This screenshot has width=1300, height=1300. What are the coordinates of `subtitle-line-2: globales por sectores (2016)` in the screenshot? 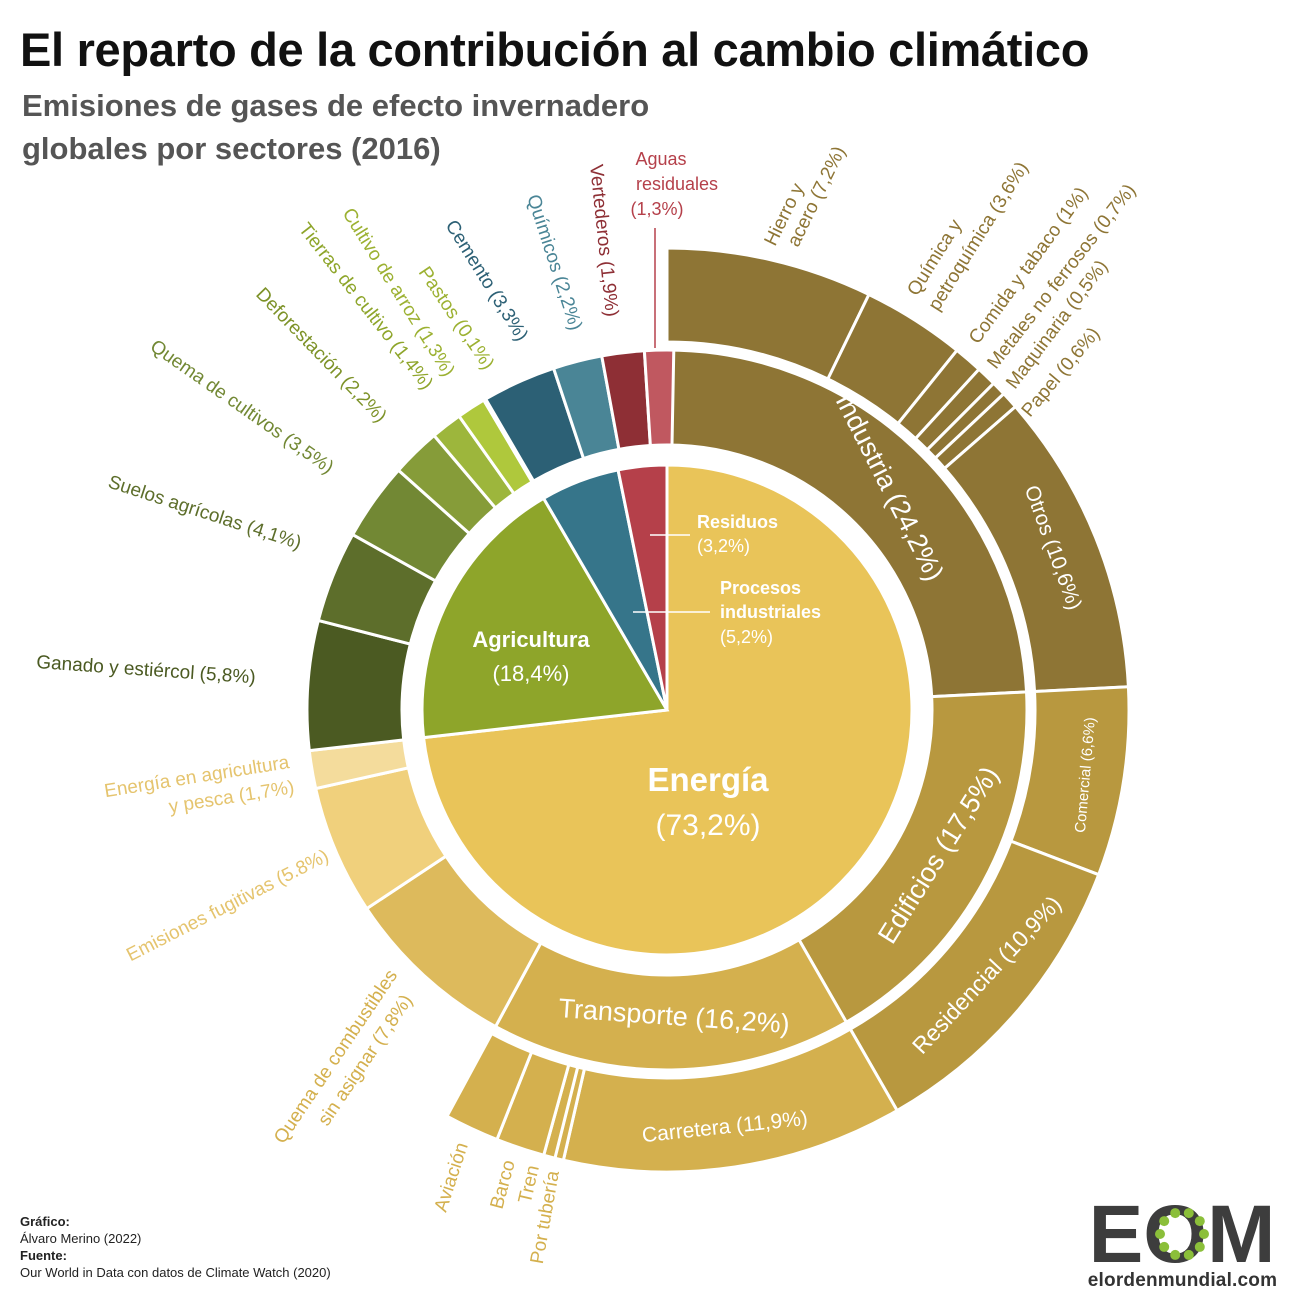 It's located at (231, 148).